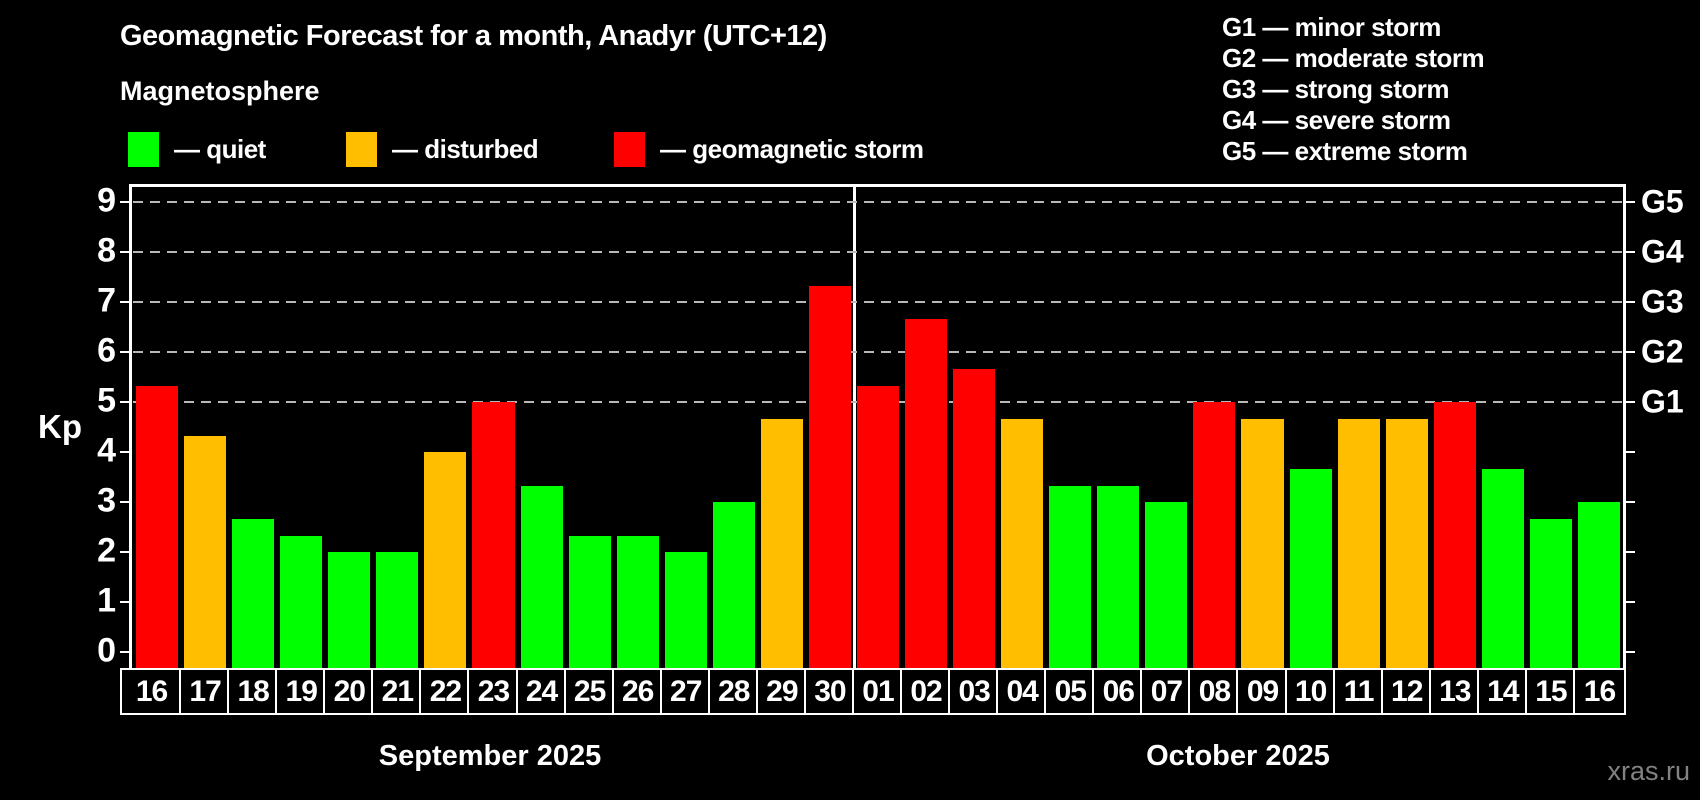 The height and width of the screenshot is (800, 1700). I want to click on y-axis-label-0: 0, so click(106, 650).